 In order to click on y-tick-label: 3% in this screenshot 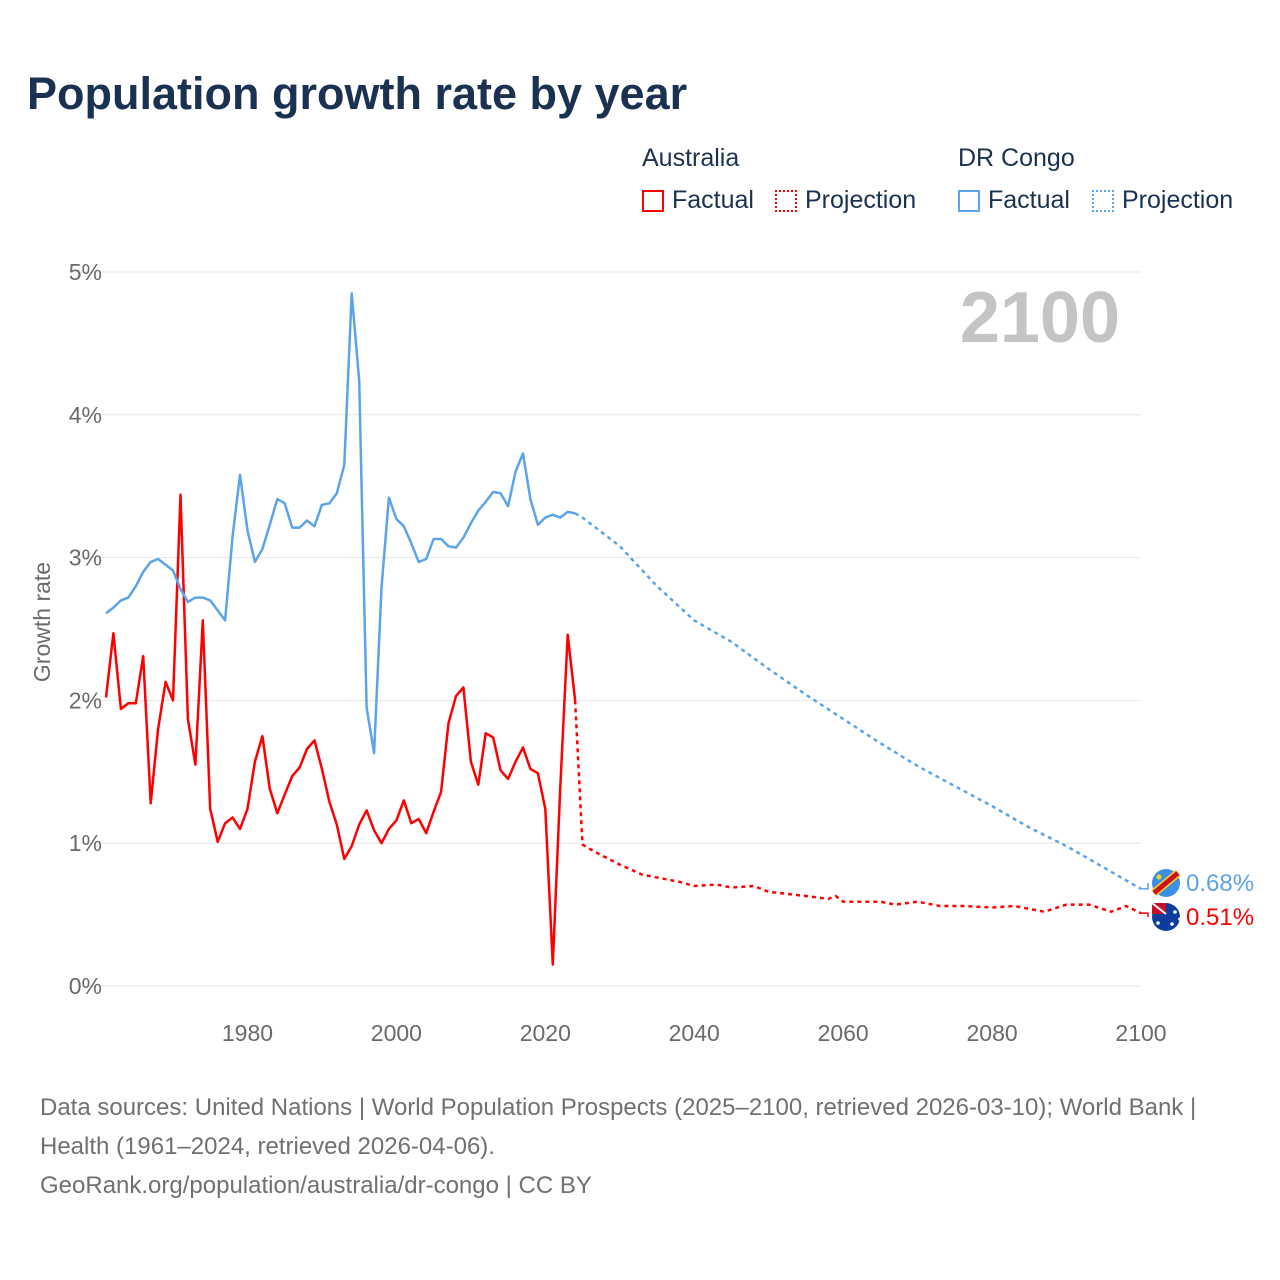, I will do `click(85, 558)`.